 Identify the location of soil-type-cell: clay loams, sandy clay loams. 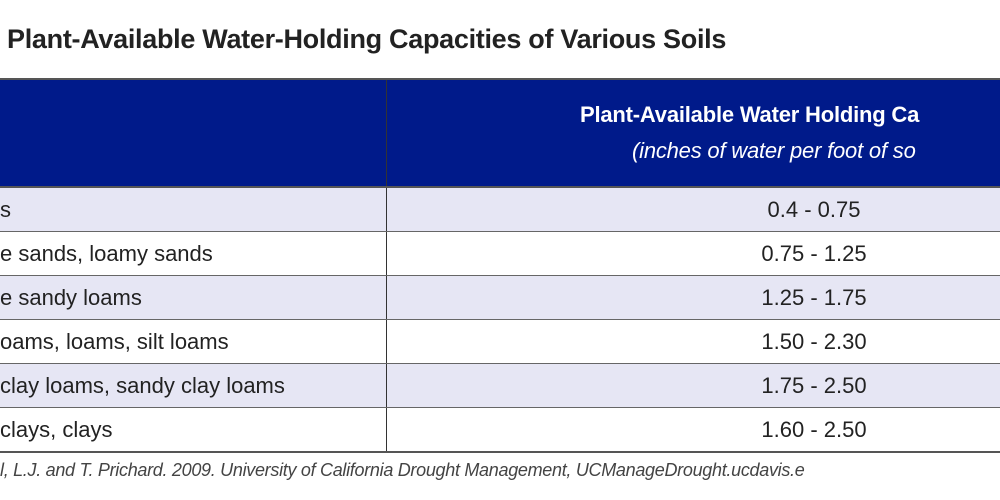
(142, 385).